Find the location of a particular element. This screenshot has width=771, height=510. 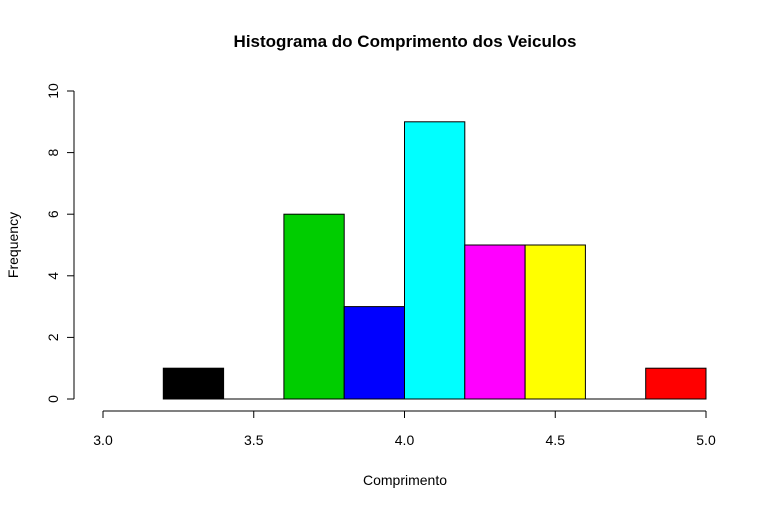

chart-title: Histograma do Comprimento dos Veiculos is located at coordinates (405, 41).